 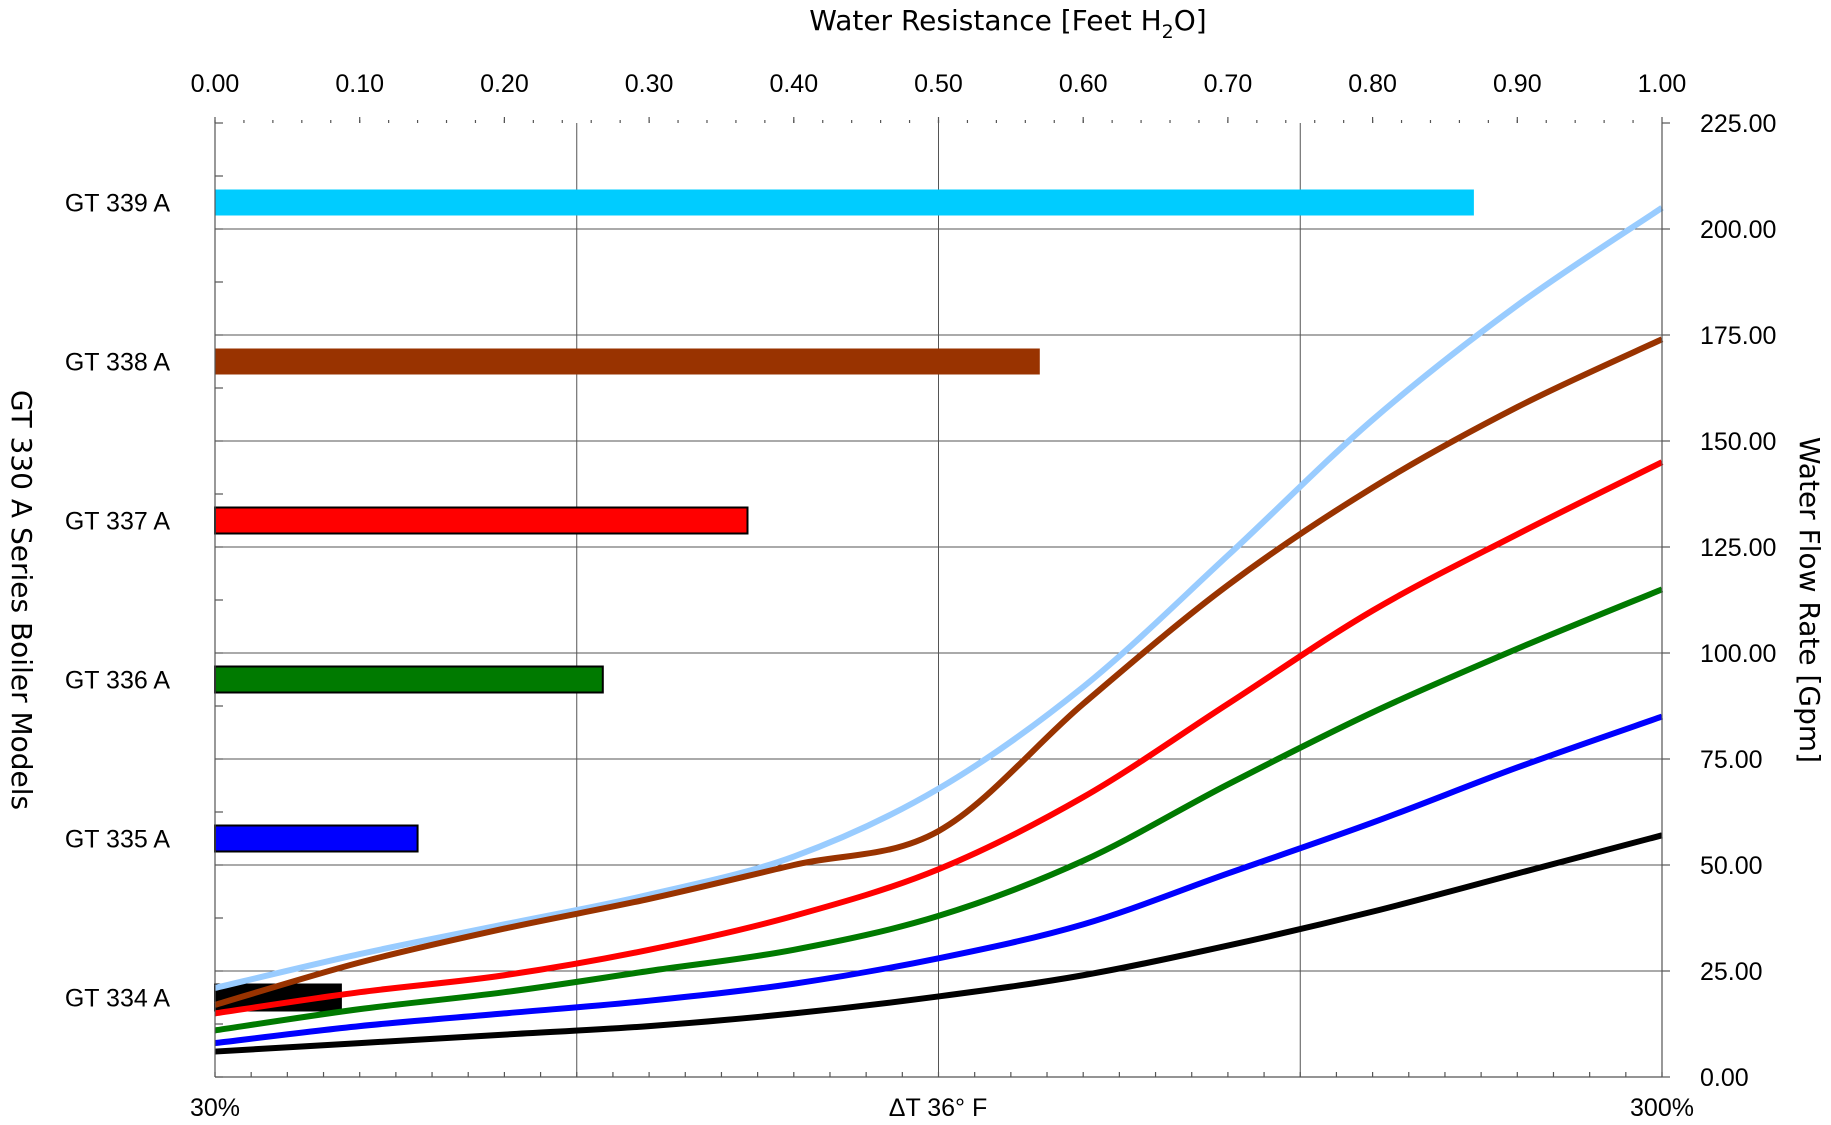 What do you see at coordinates (1662, 1108) in the screenshot?
I see `bottom-label-end: 300%` at bounding box center [1662, 1108].